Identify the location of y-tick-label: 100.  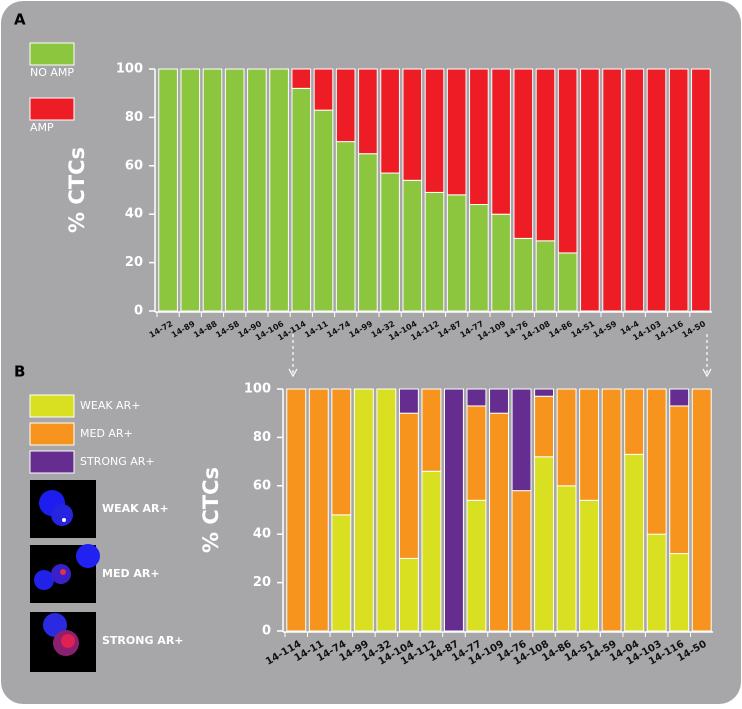
(257, 389).